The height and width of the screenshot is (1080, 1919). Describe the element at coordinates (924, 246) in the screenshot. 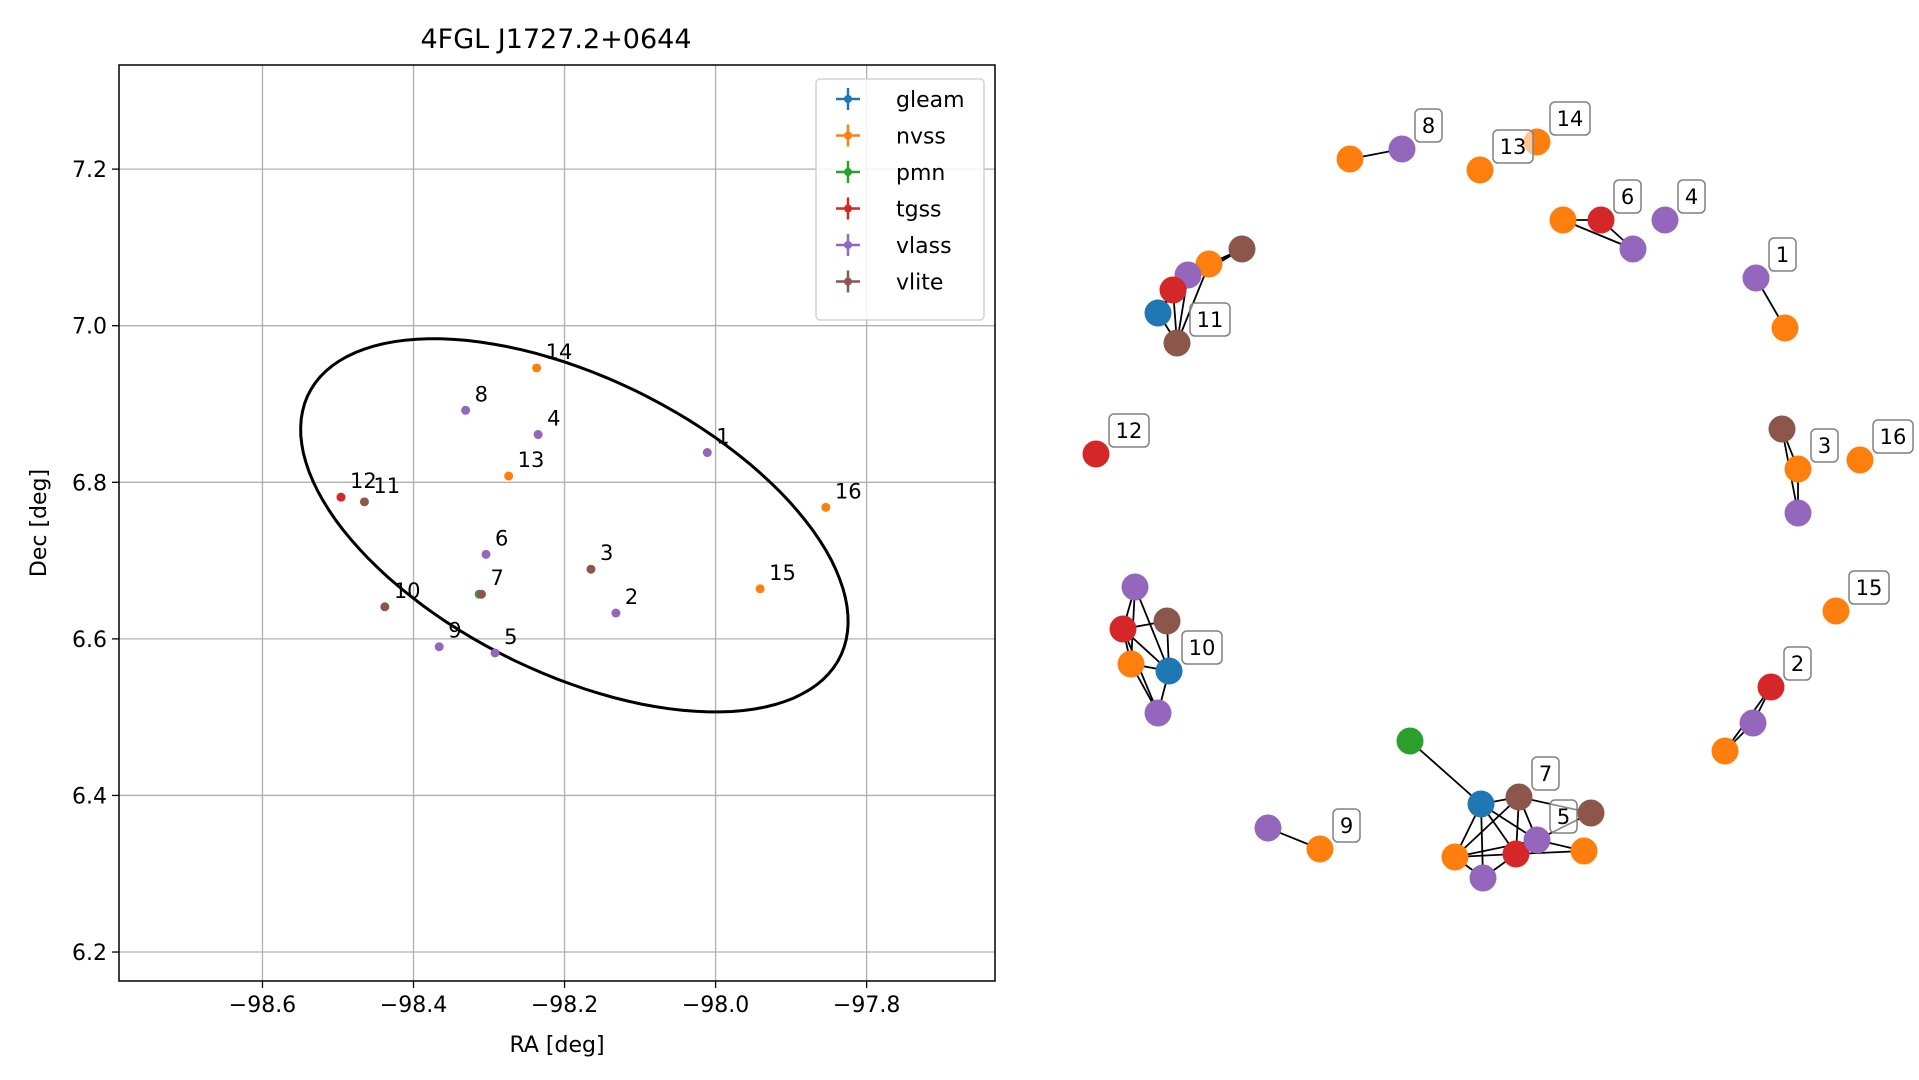

I see `legend-label-vlass: vlass` at that location.